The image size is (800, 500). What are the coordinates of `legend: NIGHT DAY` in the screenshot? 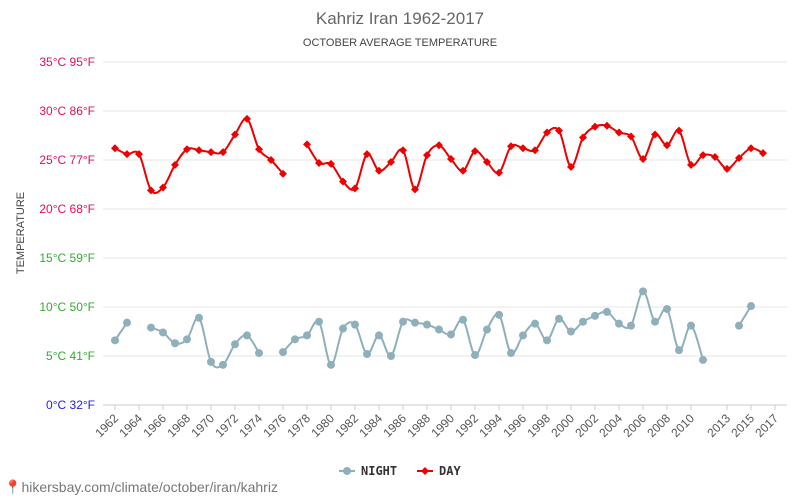 It's located at (400, 471).